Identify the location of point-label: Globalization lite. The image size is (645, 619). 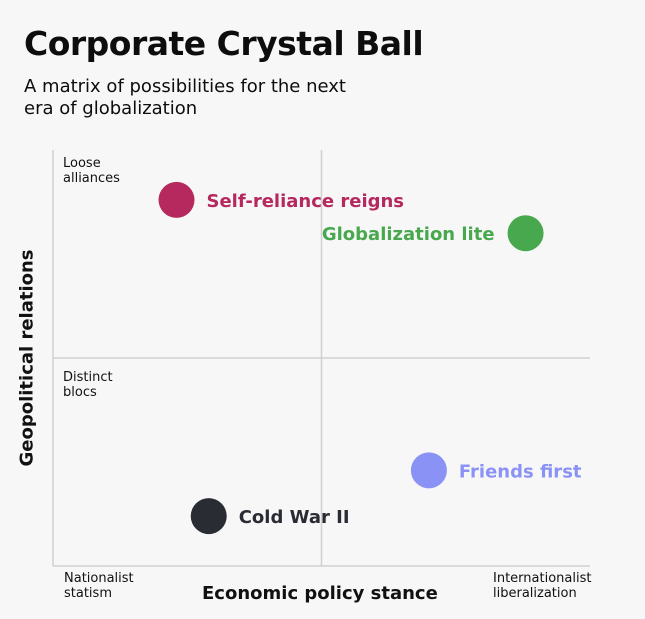
(408, 234).